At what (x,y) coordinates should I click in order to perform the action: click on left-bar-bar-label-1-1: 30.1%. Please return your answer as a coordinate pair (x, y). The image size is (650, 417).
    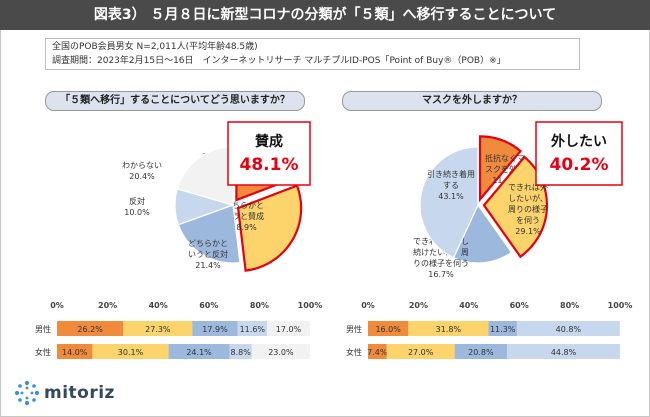
    Looking at the image, I should click on (131, 352).